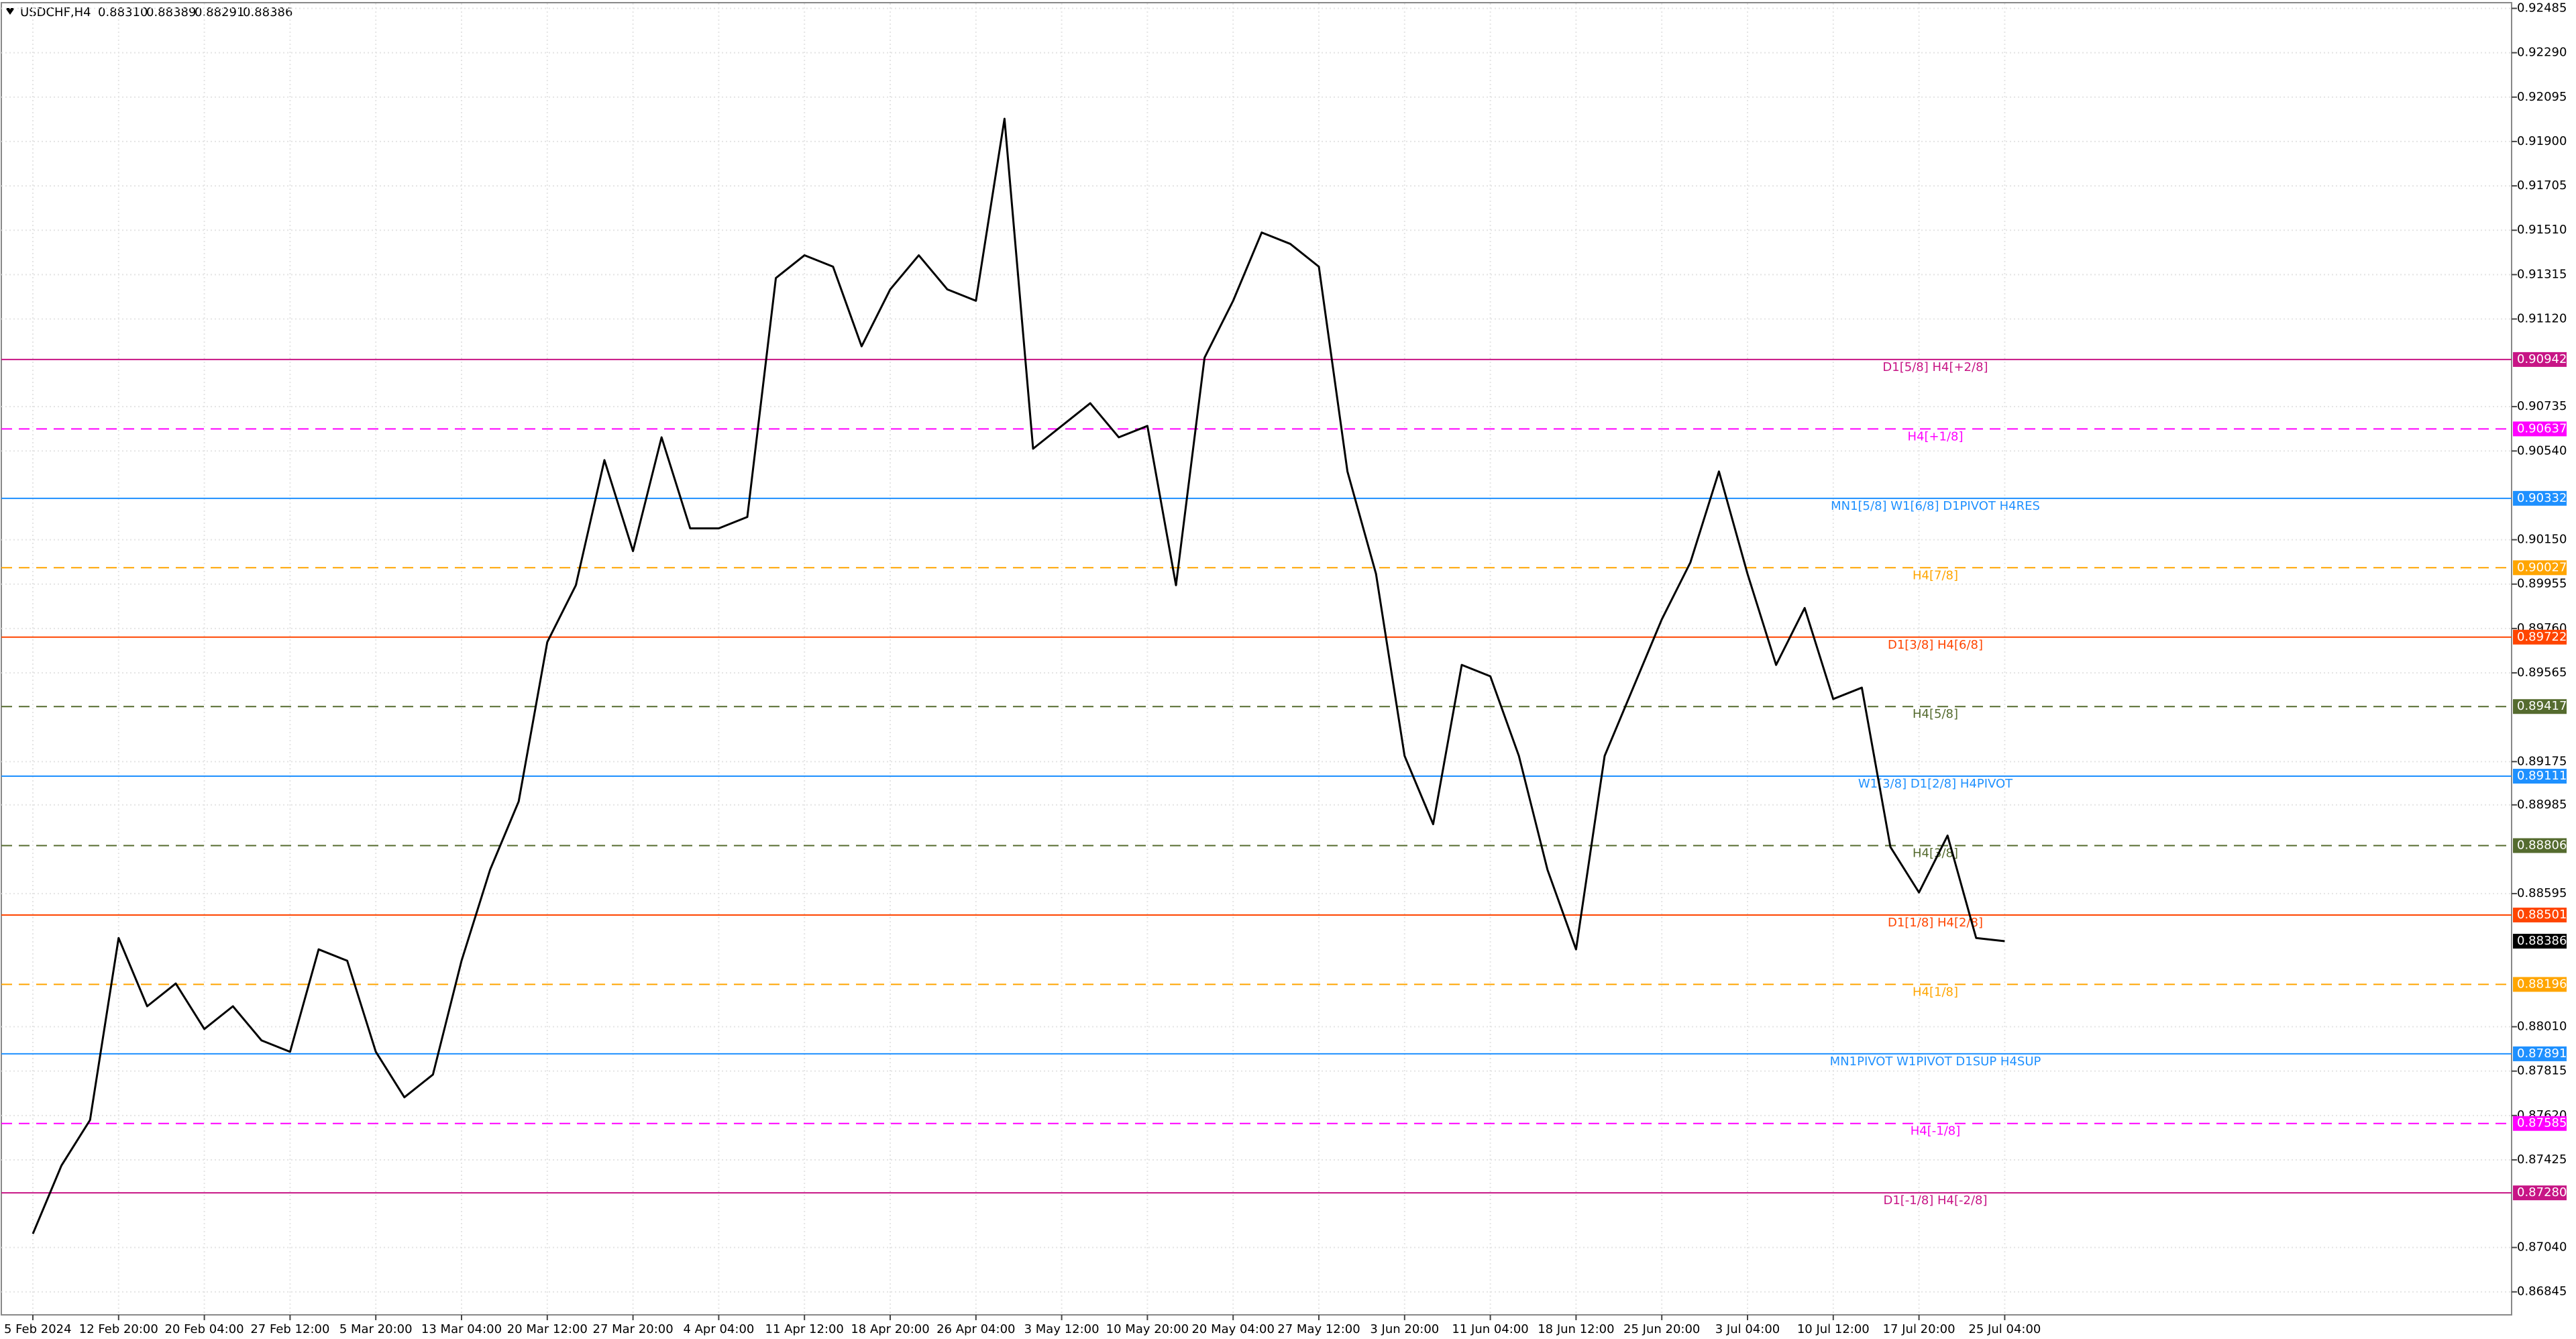 This screenshot has width=2576, height=1339. Describe the element at coordinates (1061, 1329) in the screenshot. I see `x-tick-label: 3 May 12:00` at that location.